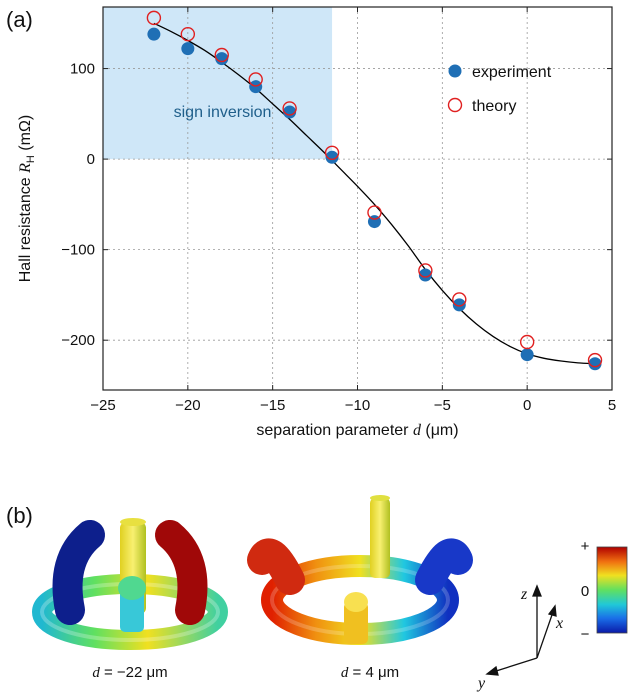  What do you see at coordinates (455, 71) in the screenshot?
I see `legend-experiment-marker` at bounding box center [455, 71].